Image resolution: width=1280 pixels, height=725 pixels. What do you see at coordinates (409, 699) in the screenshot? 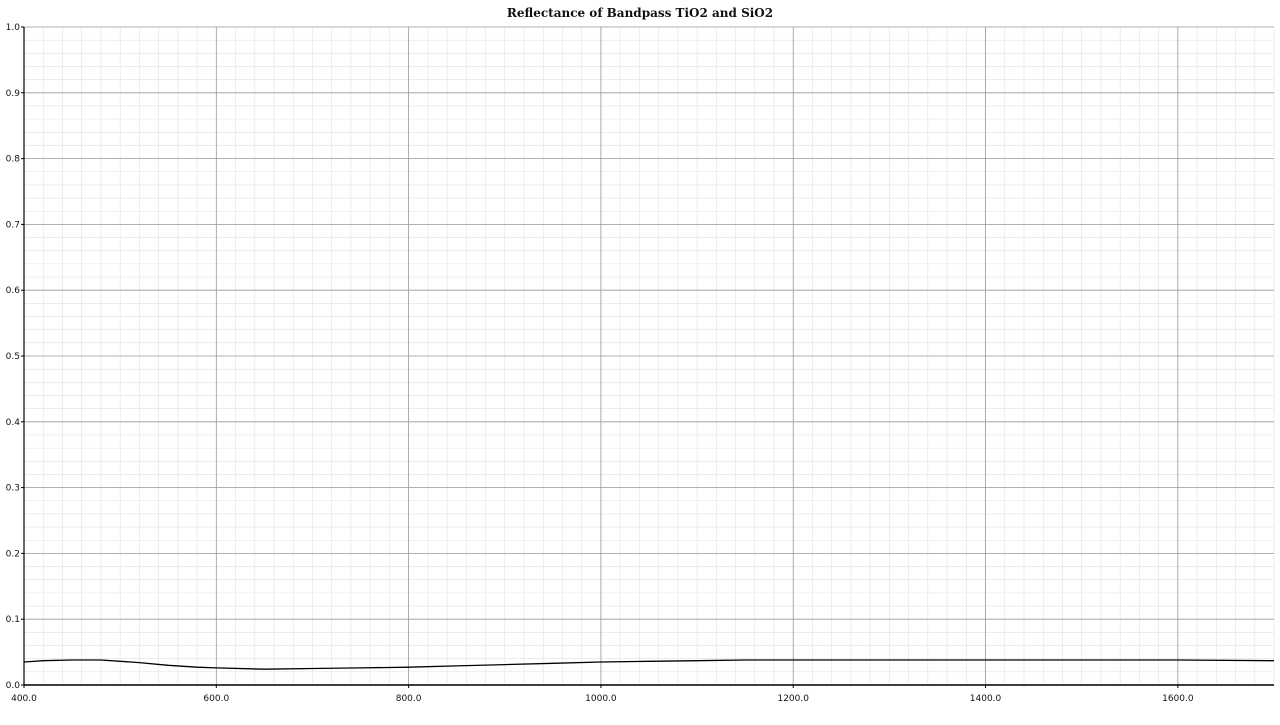
I see `x-tick-label: 800.0` at bounding box center [409, 699].